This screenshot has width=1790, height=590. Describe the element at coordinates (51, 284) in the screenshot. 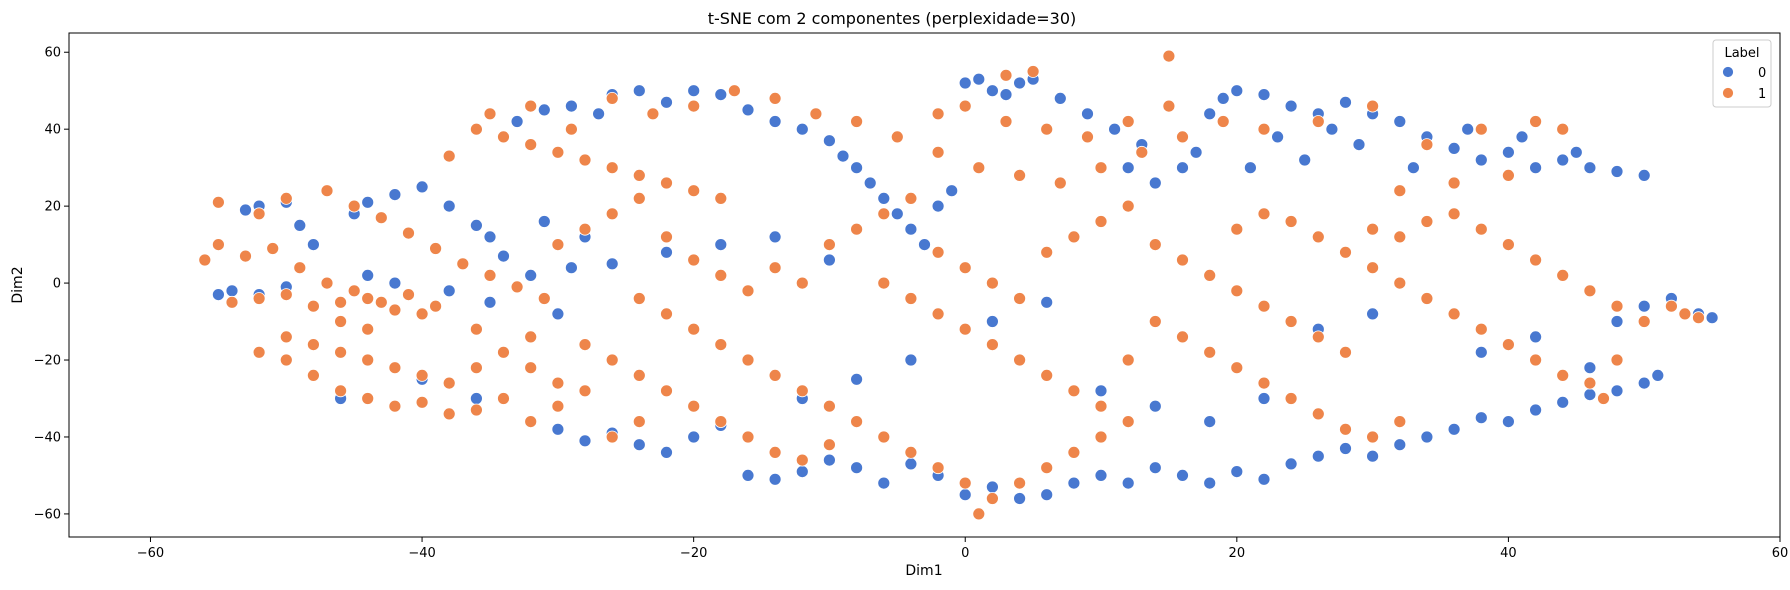

I see `y-axis-ticks: −60 −40 −20 0 20 40 60` at that location.